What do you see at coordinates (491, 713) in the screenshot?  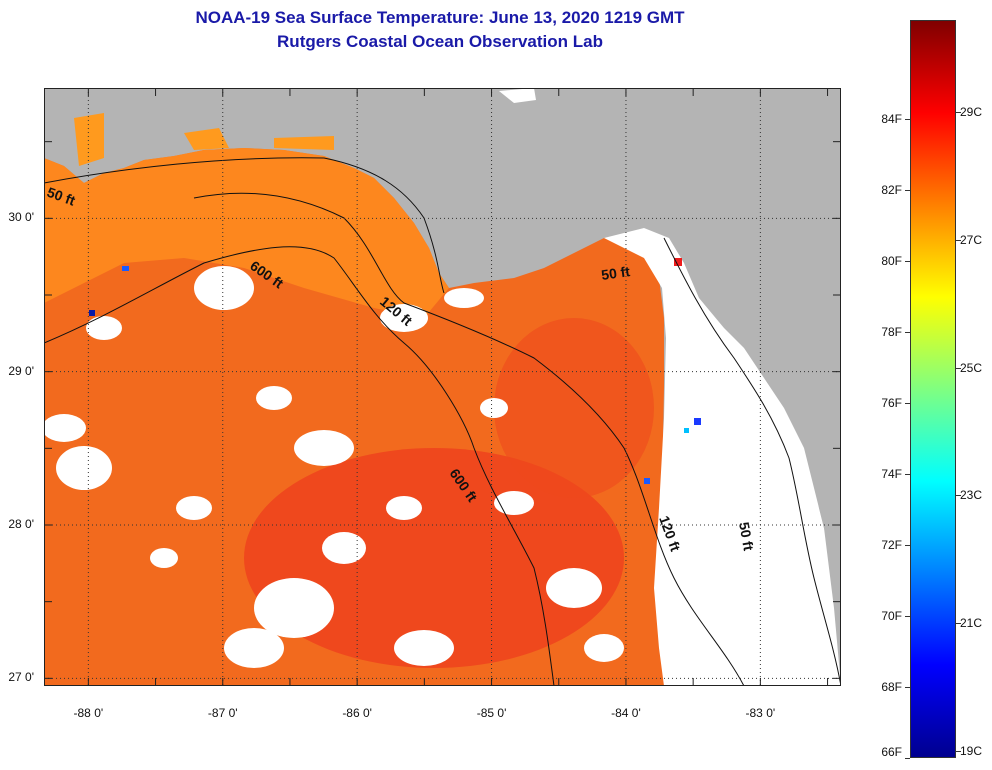 I see `lon-tick-label: -85 0'` at bounding box center [491, 713].